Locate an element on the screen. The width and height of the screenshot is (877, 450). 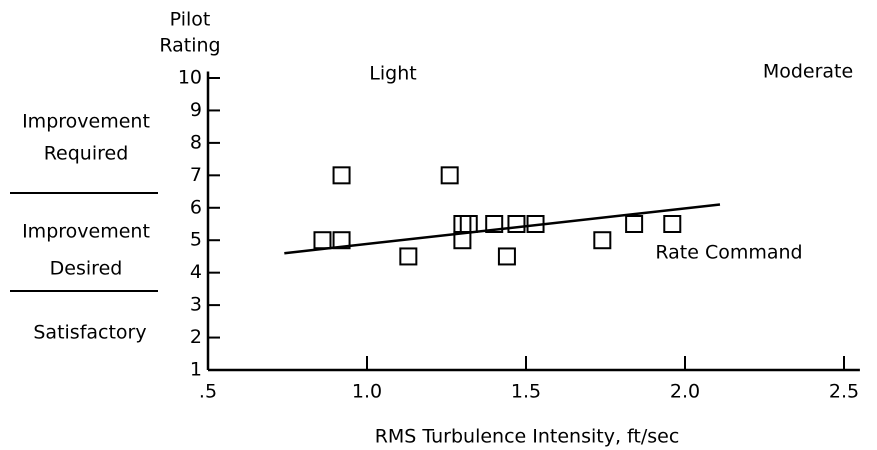
x-tick-label: 2.5 is located at coordinates (844, 392).